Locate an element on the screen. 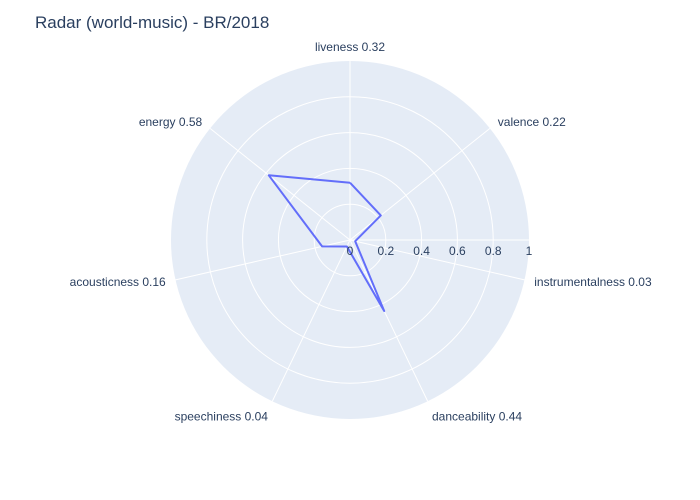  radial-tick-label: 0.6 is located at coordinates (457, 251).